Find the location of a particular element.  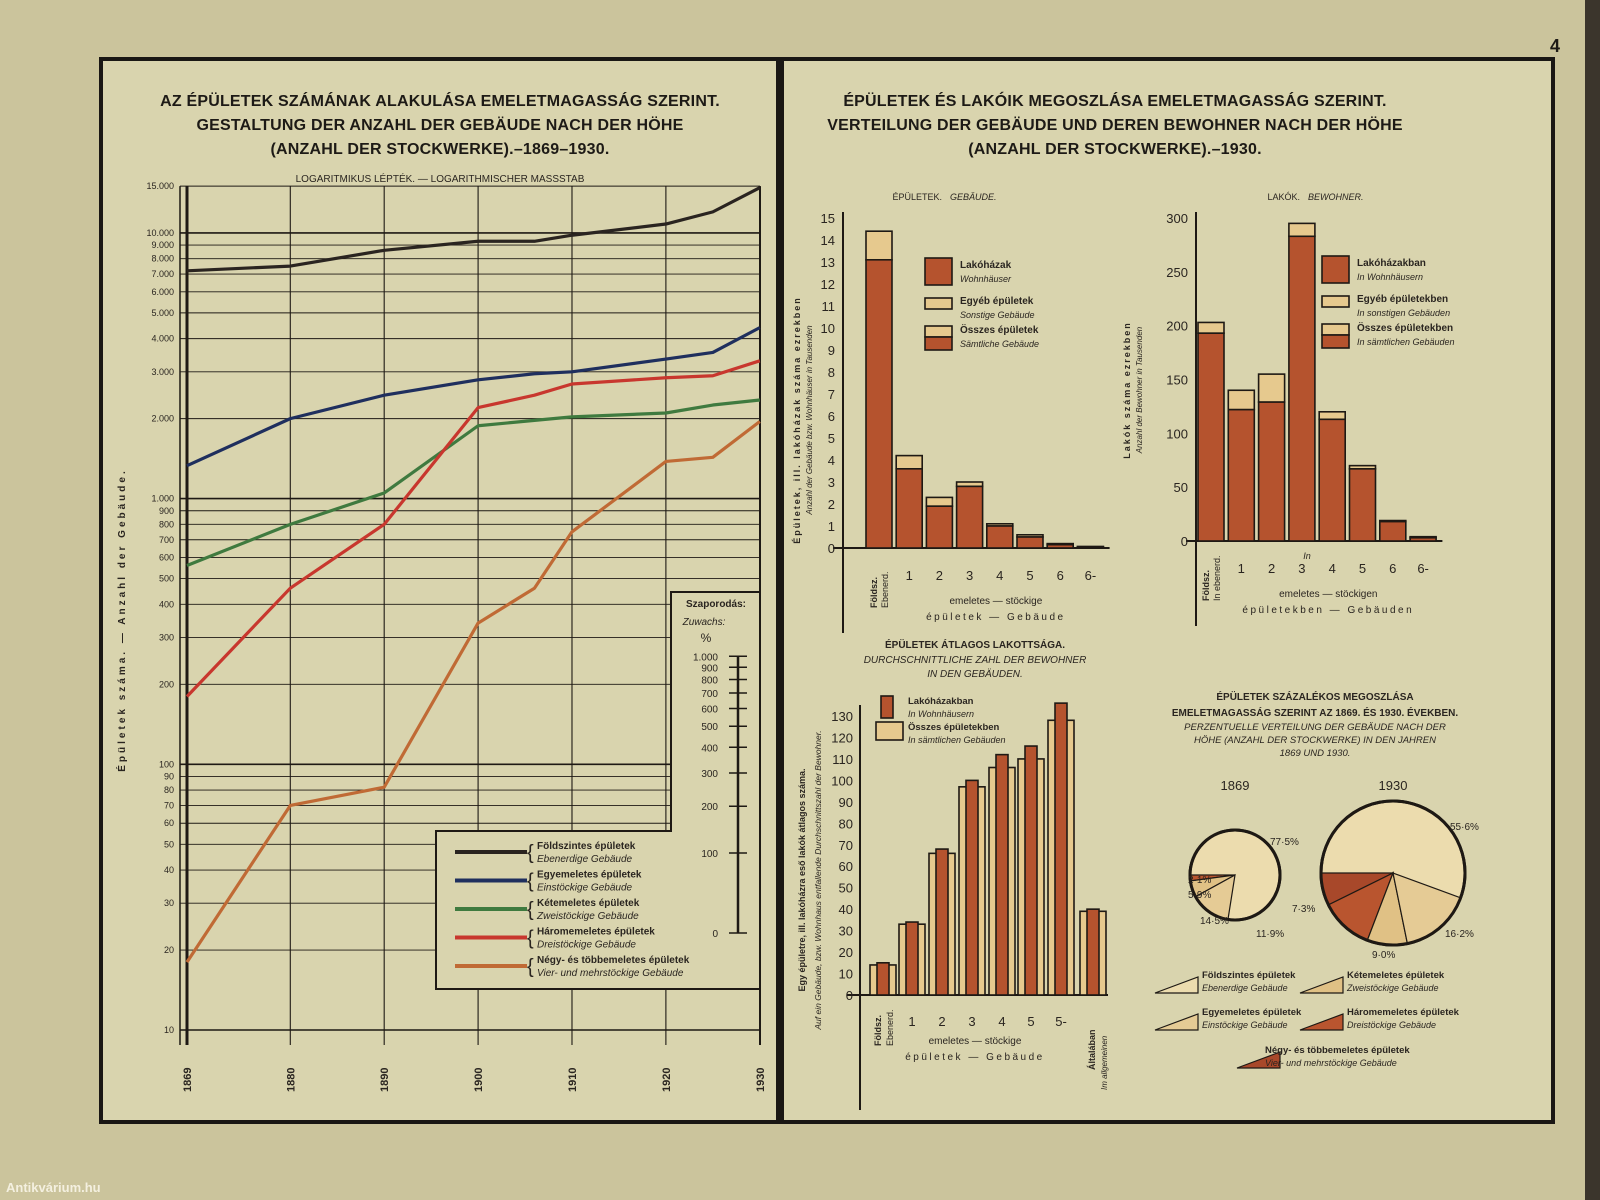

x-tick-label: 1910 is located at coordinates (573, 1080).